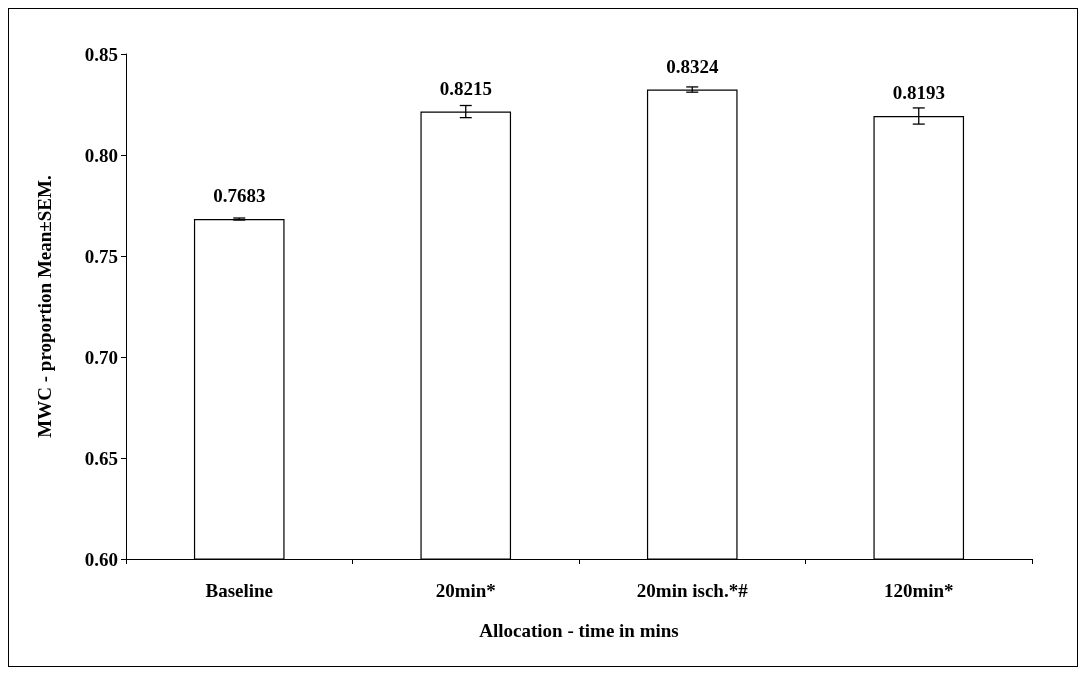 This screenshot has width=1086, height=675. Describe the element at coordinates (101, 559) in the screenshot. I see `y-tick-label: 0.60` at that location.